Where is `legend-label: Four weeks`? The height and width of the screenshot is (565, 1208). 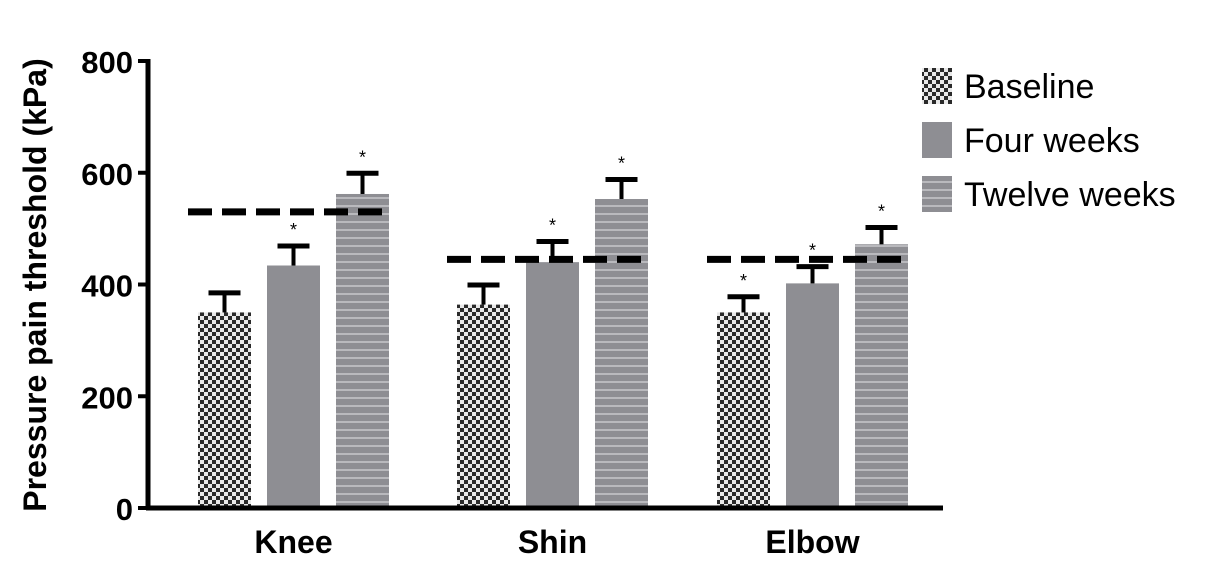
legend-label: Four weeks is located at coordinates (1052, 141).